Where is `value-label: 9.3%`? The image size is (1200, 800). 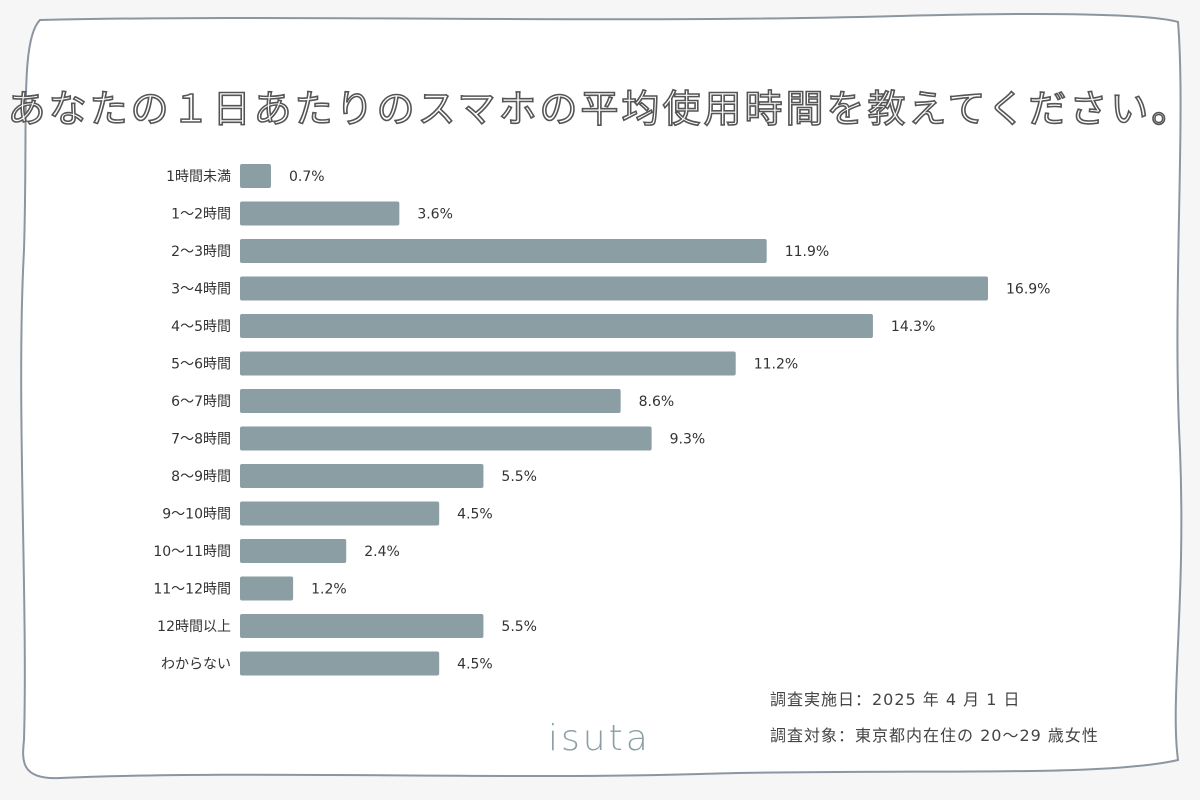 value-label: 9.3% is located at coordinates (688, 440).